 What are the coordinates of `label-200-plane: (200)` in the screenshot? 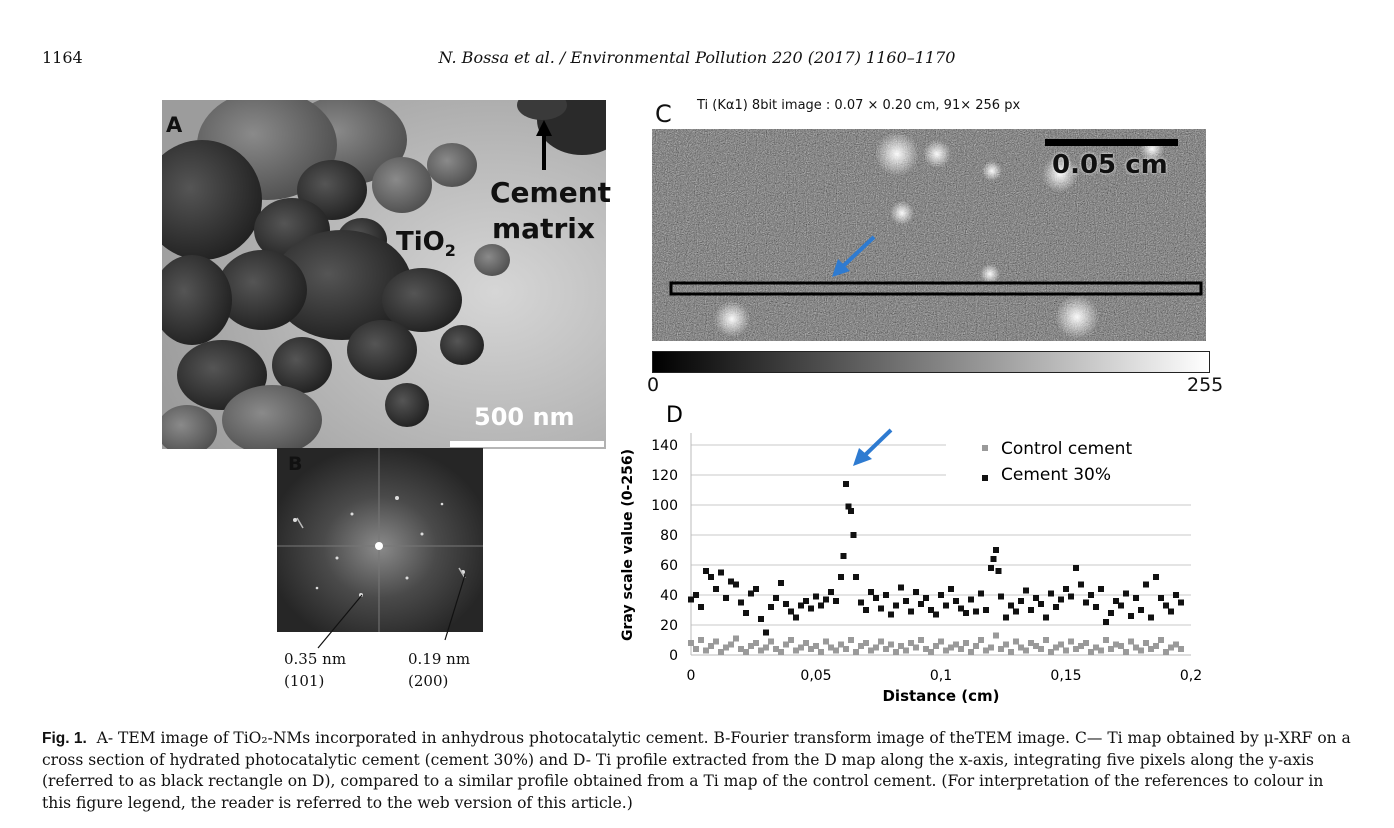 It's located at (428, 681).